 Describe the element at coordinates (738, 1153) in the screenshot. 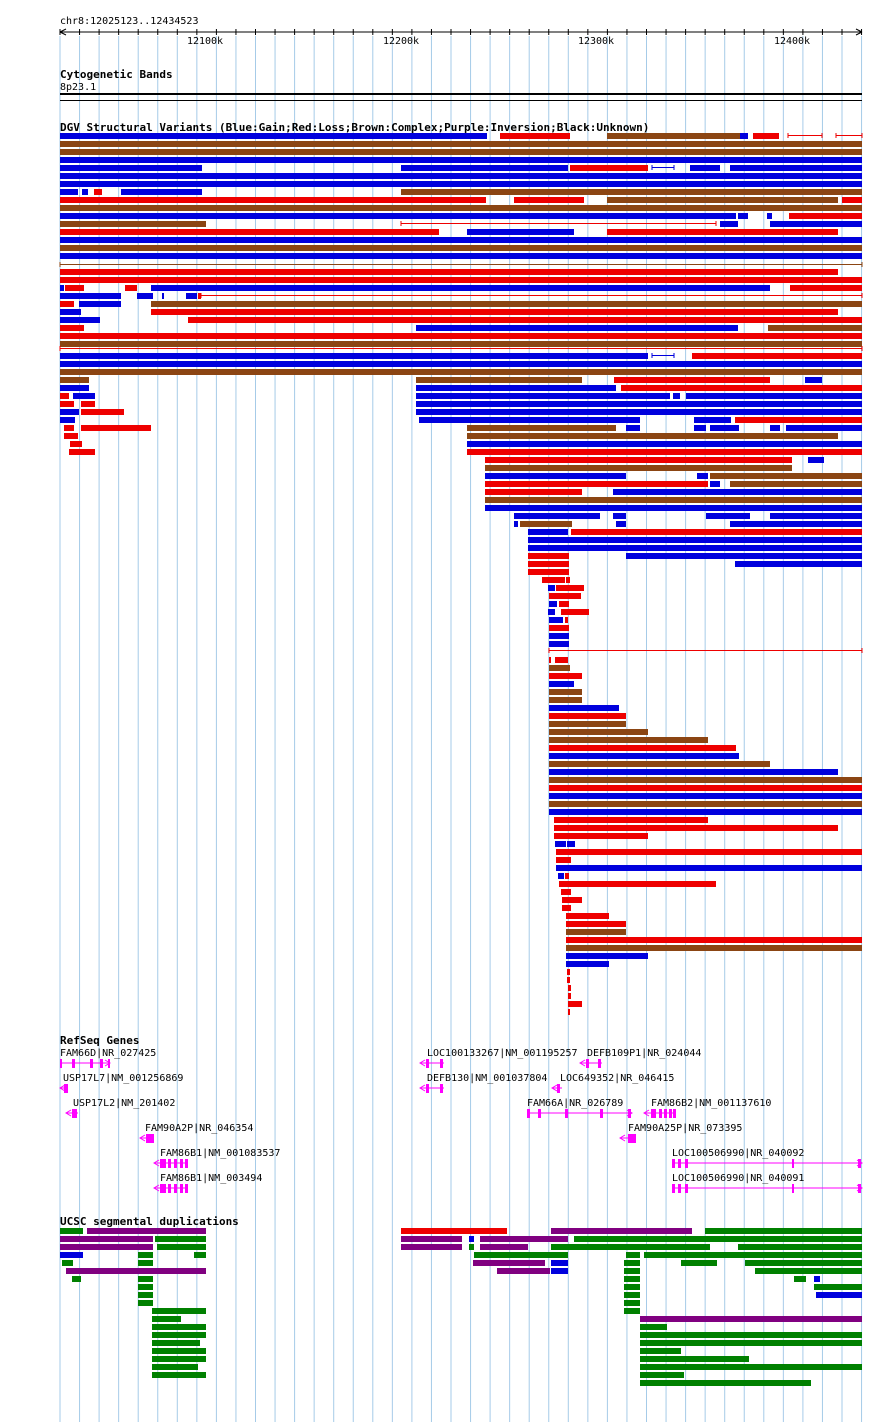

I see `gene-label: LOC100506990|NR_040092` at that location.